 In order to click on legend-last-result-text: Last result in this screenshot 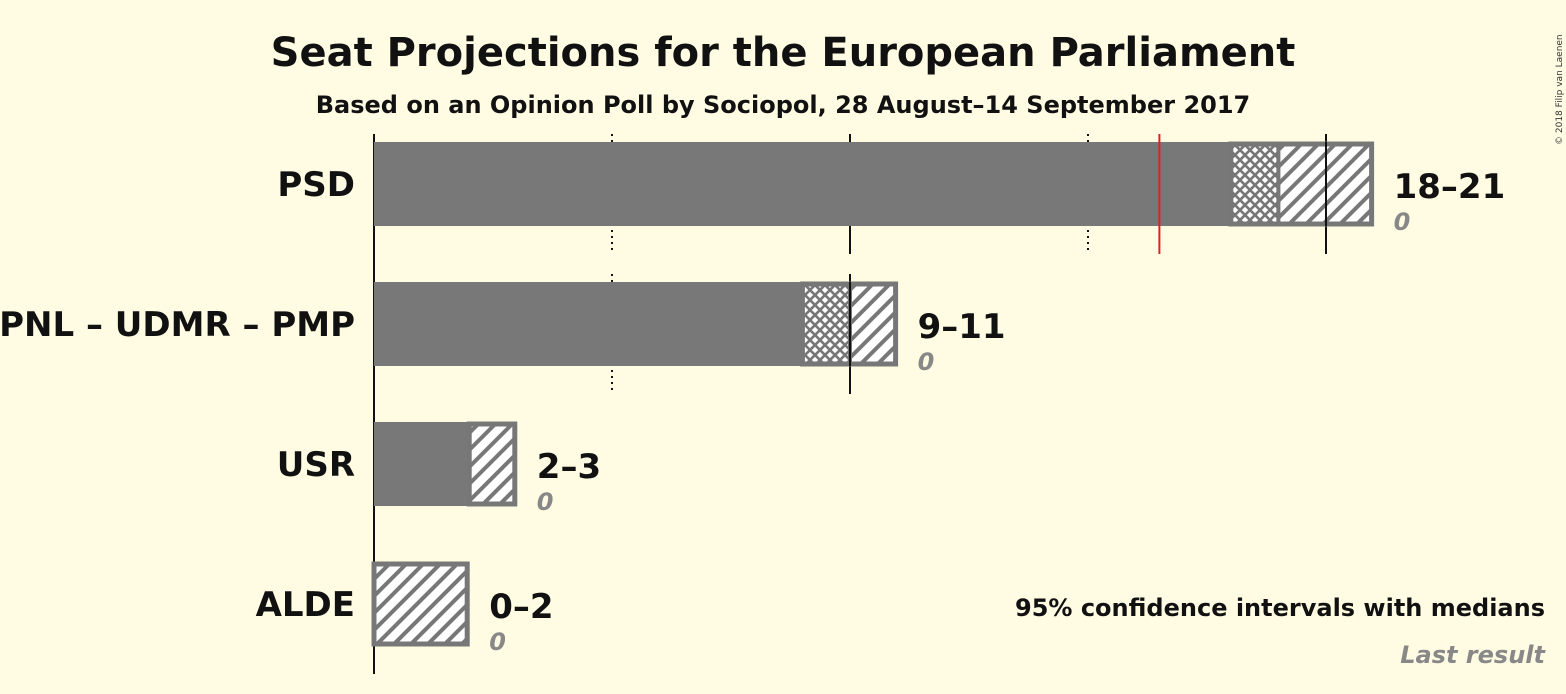, I will do `click(1473, 655)`.